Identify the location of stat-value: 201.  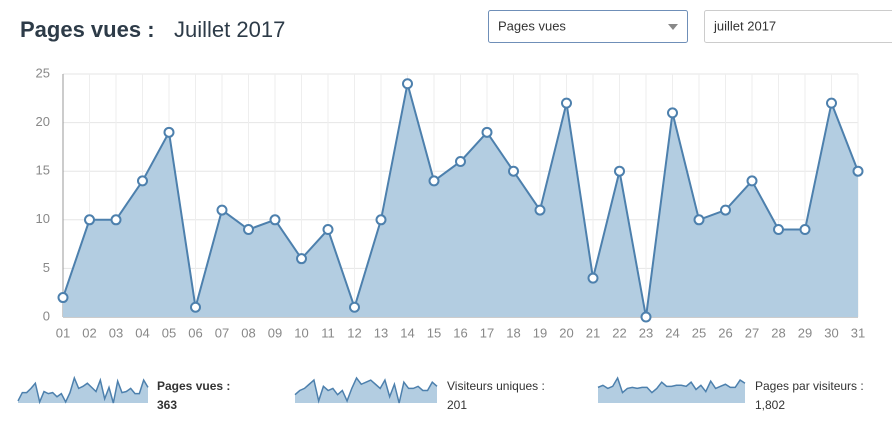
(457, 405).